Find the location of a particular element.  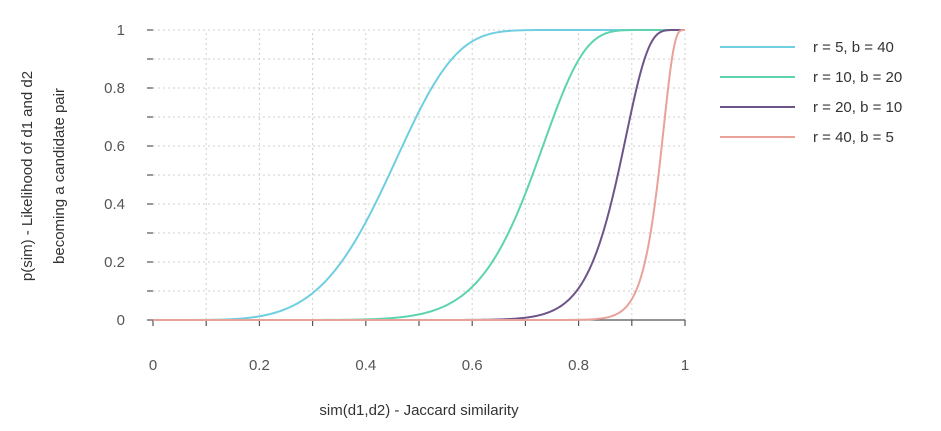

y-axis-title-line-1: p(sim) - Likelihood of d1 and d2 is located at coordinates (27, 176).